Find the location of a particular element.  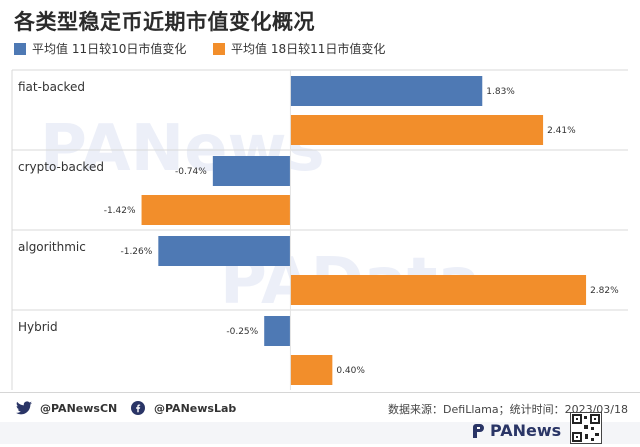

facebook-handle: @PANewsLab is located at coordinates (183, 408).